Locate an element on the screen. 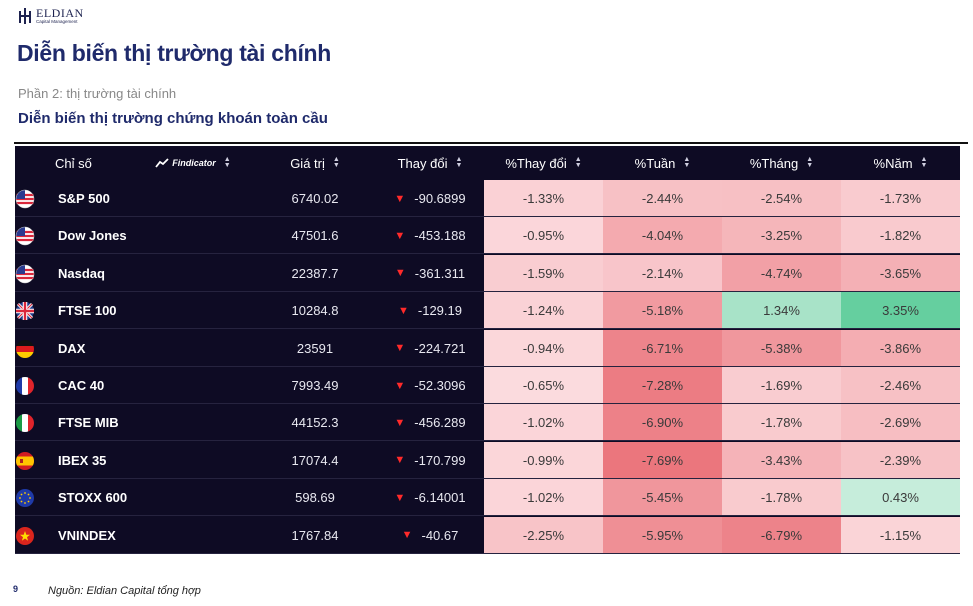 This screenshot has width=973, height=606. cell-pct: -1.59% is located at coordinates (543, 273).